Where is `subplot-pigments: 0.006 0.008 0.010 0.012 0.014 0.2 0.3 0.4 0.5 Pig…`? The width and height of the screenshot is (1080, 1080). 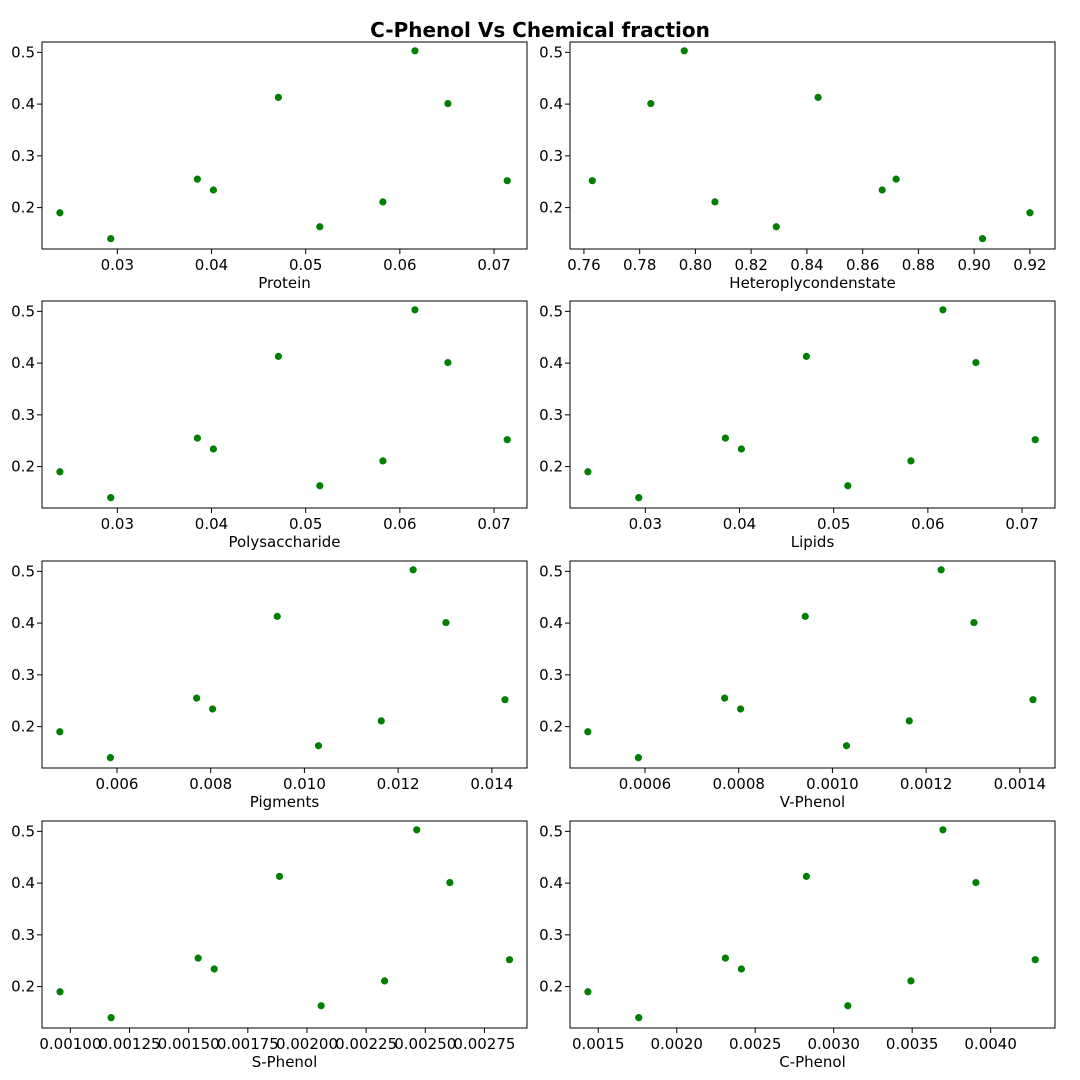 subplot-pigments: 0.006 0.008 0.010 0.012 0.014 0.2 0.3 0.4 0.5 Pig… is located at coordinates (269, 685).